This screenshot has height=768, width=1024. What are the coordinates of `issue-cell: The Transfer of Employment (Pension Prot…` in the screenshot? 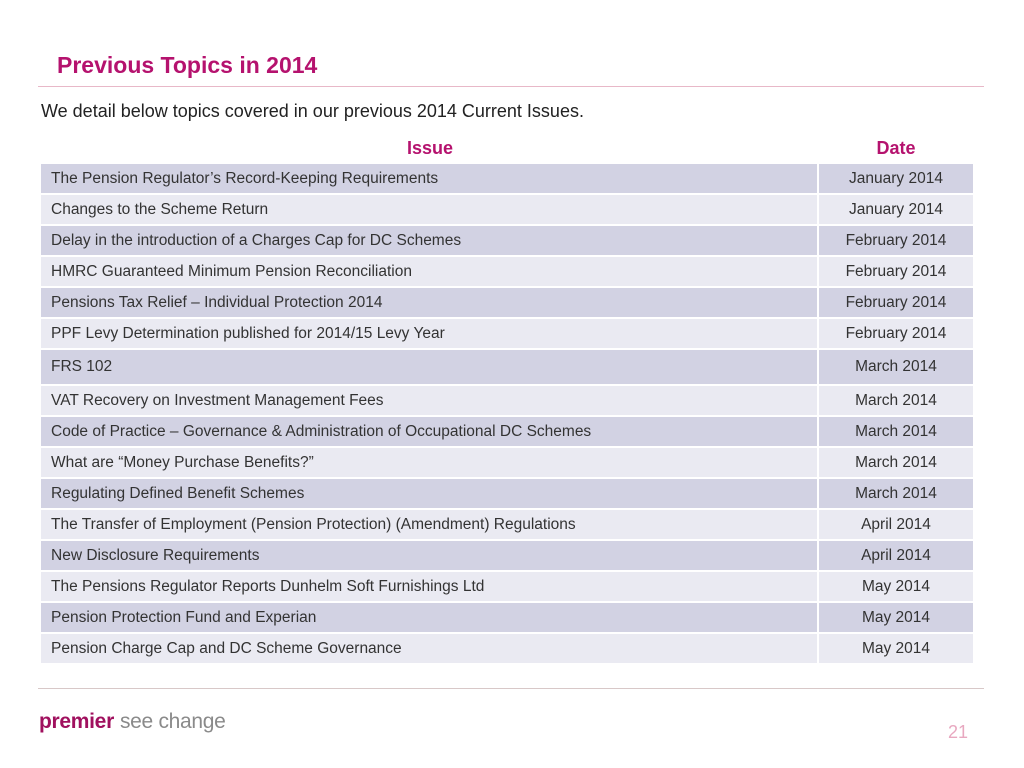 It's located at (430, 525).